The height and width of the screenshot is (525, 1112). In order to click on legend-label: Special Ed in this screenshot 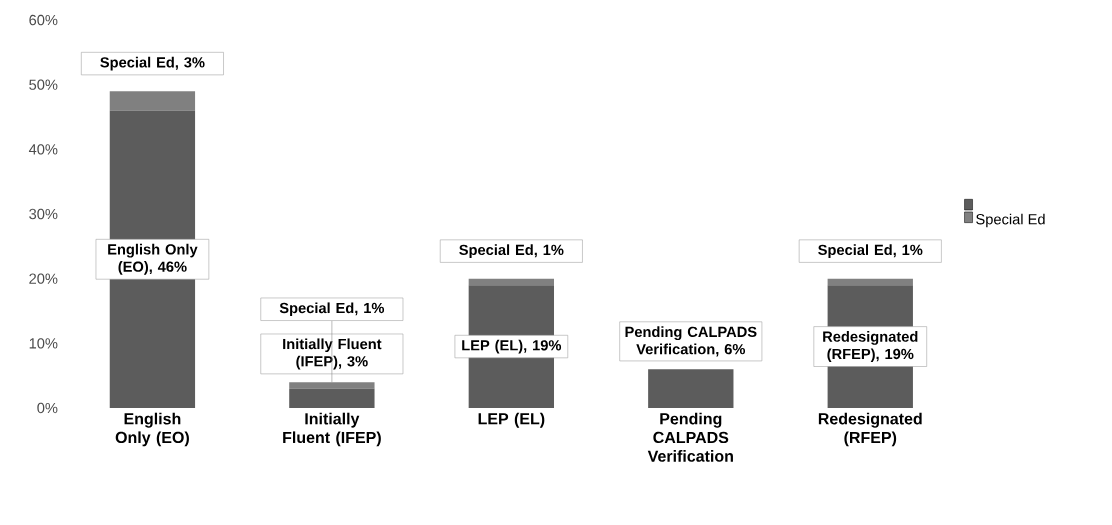, I will do `click(1010, 220)`.